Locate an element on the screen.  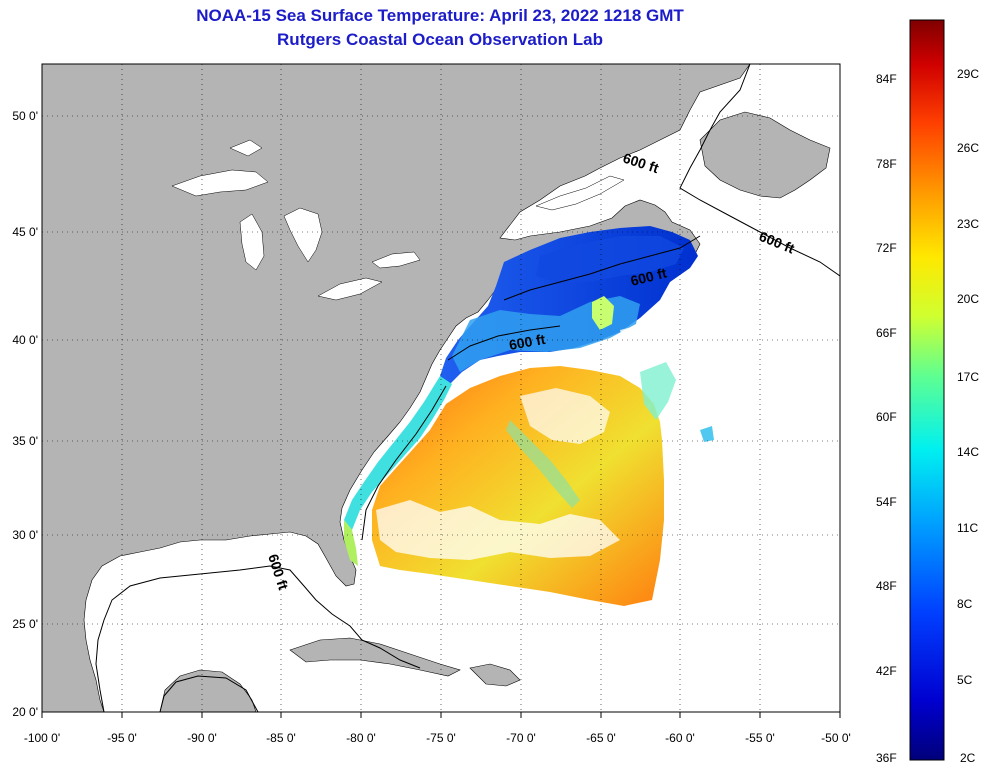
contour-label: 600 ft is located at coordinates (527, 342).